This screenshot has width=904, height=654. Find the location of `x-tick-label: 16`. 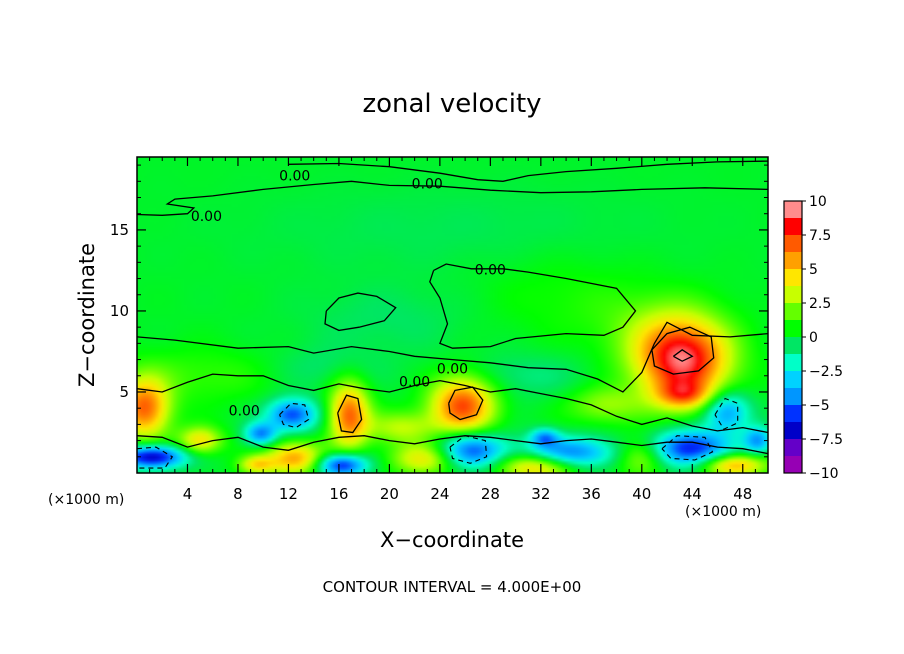

x-tick-label: 16 is located at coordinates (338, 494).